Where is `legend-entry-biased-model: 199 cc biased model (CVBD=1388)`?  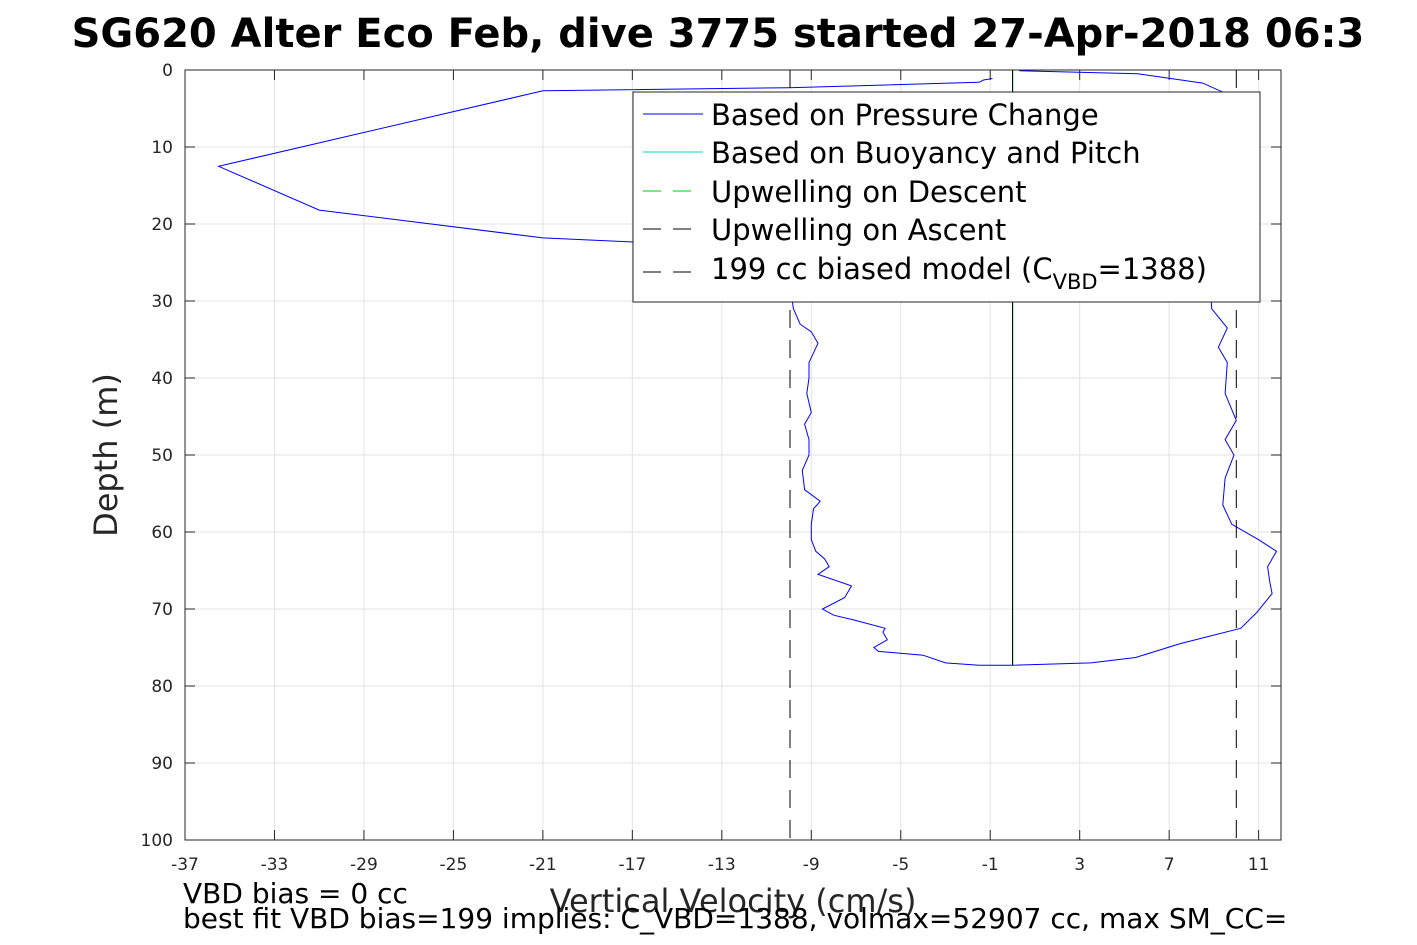
legend-entry-biased-model: 199 cc biased model (CVBD=1388) is located at coordinates (925, 273).